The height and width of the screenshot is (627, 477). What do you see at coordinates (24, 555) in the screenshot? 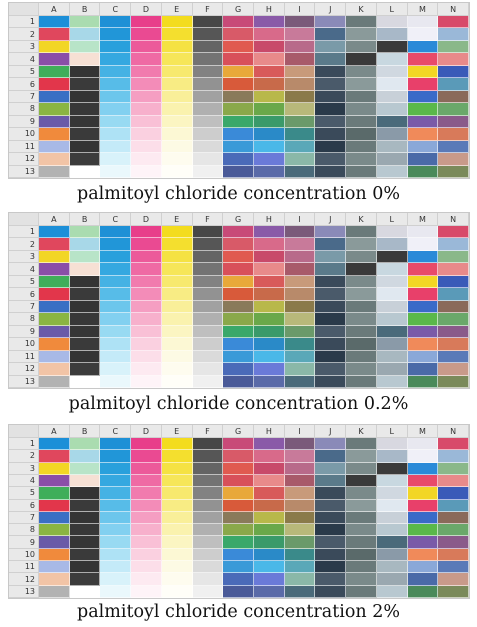
I see `row-header: 10` at bounding box center [24, 555].